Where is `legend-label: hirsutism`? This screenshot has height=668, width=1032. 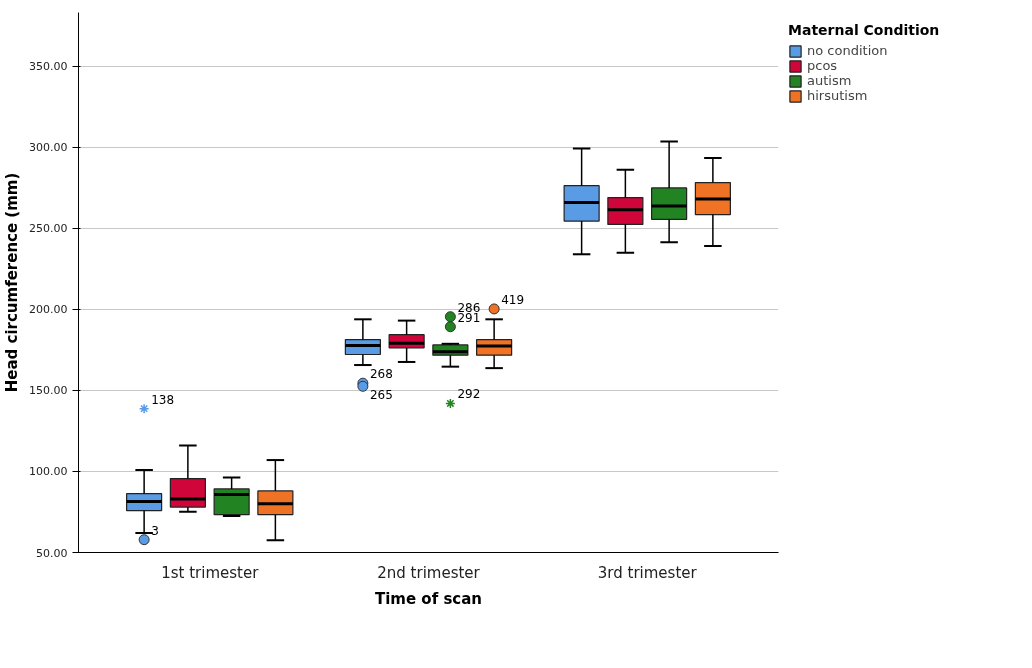 legend-label: hirsutism is located at coordinates (837, 95).